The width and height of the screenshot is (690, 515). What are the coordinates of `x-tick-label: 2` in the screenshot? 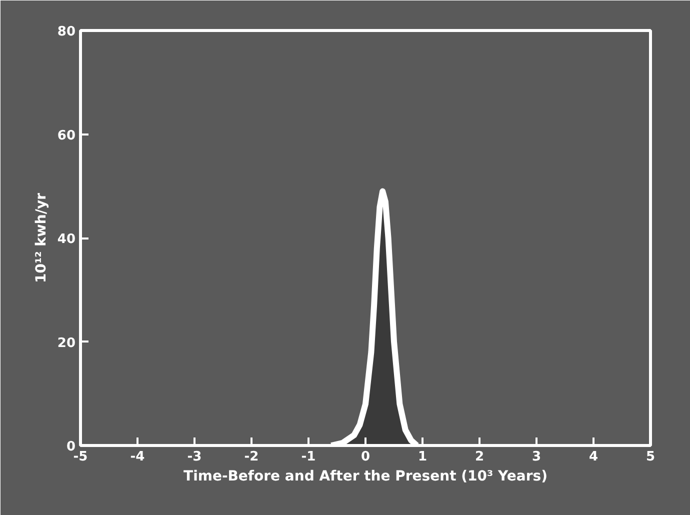 It's located at (479, 457).